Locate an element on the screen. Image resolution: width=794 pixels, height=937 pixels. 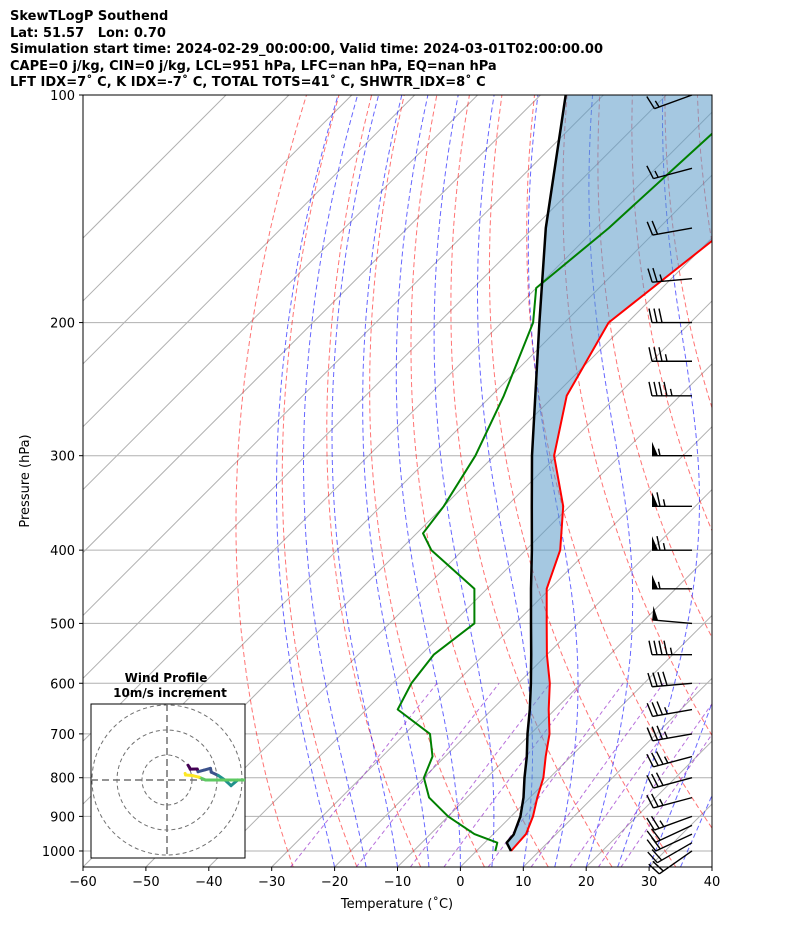
x-tick-label: 10 is located at coordinates (523, 882).